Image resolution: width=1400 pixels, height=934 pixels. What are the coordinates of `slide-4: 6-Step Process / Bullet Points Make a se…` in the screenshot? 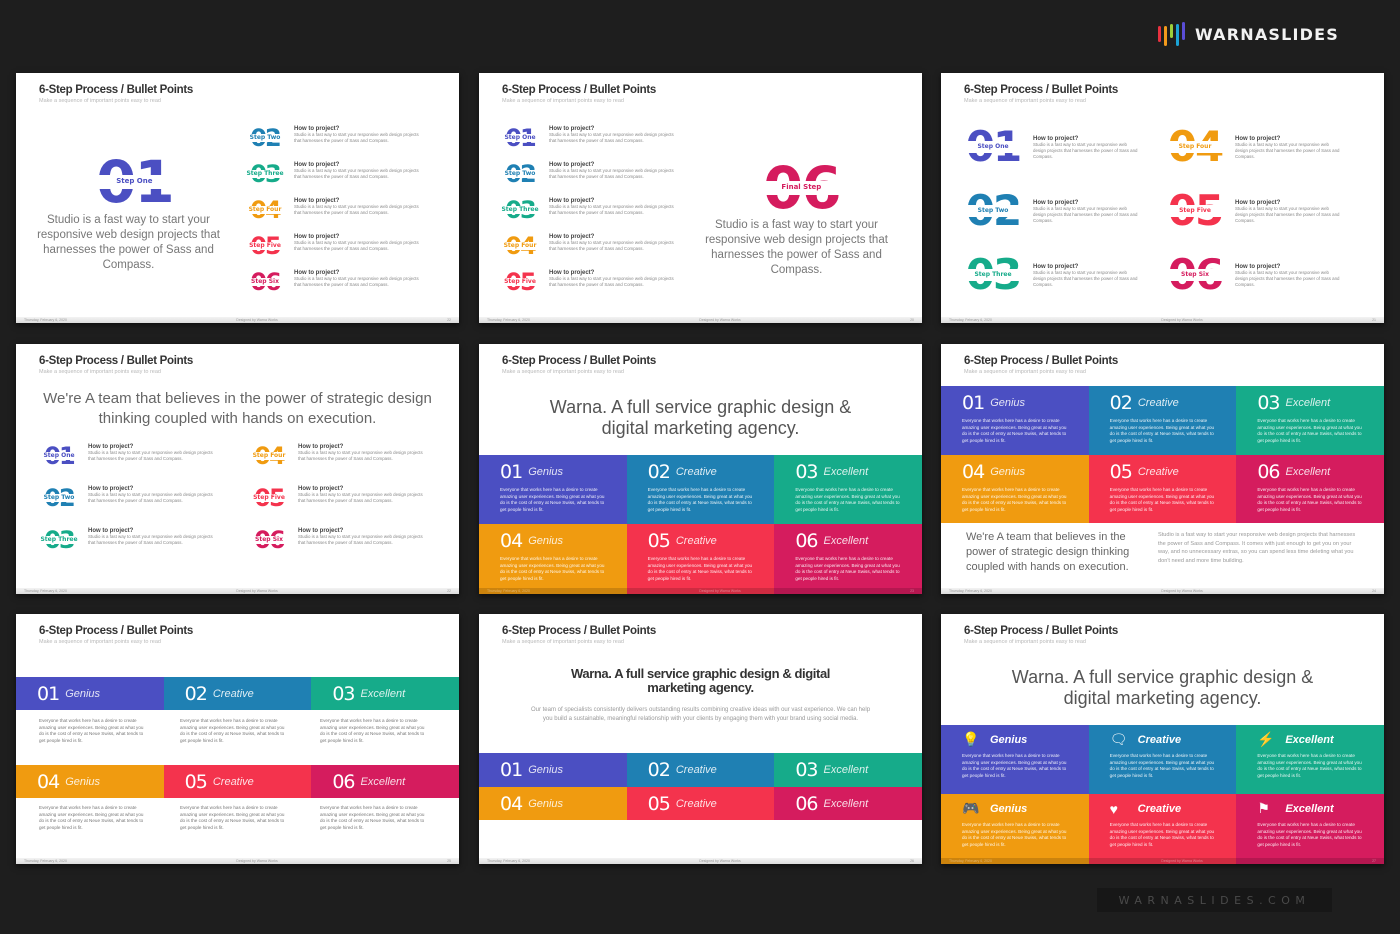 It's located at (237, 469).